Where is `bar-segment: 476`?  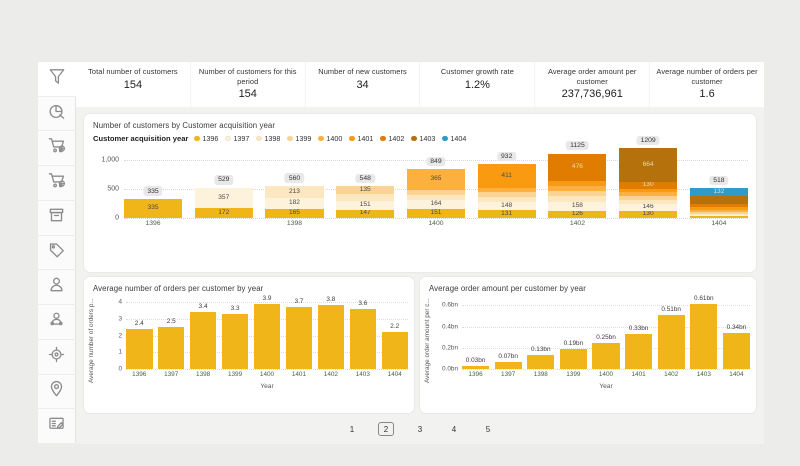 bar-segment: 476 is located at coordinates (577, 167).